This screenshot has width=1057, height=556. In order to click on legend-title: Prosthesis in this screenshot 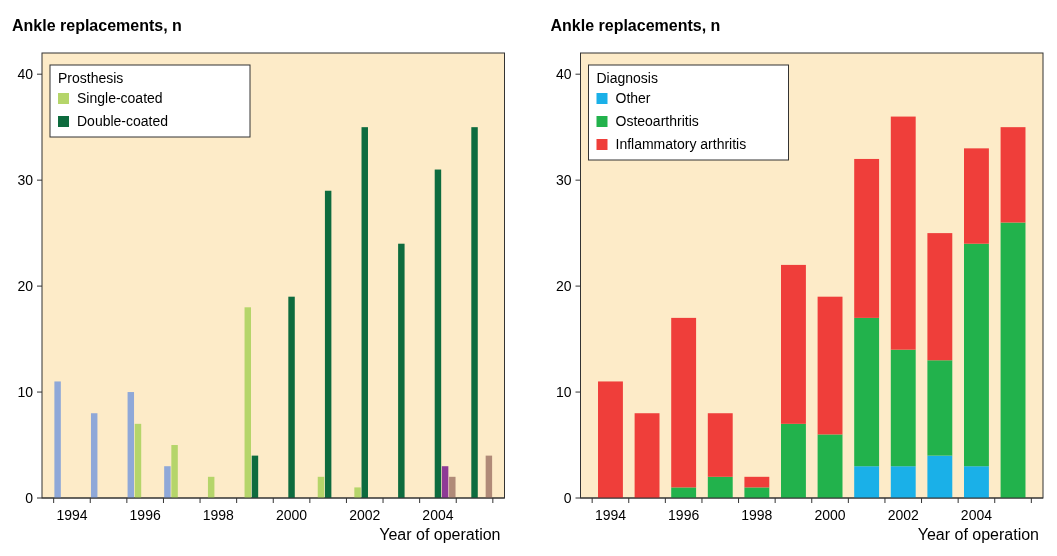, I will do `click(91, 78)`.